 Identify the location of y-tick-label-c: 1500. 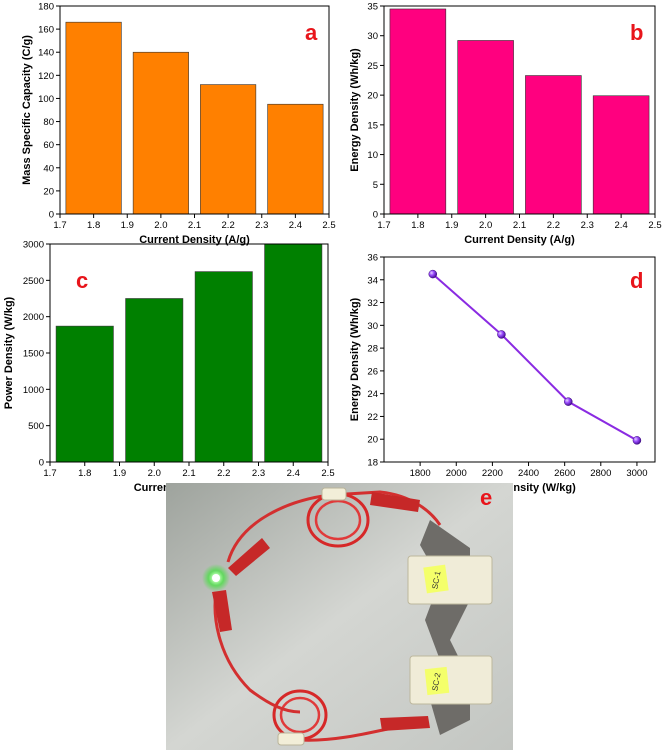
(33, 354).